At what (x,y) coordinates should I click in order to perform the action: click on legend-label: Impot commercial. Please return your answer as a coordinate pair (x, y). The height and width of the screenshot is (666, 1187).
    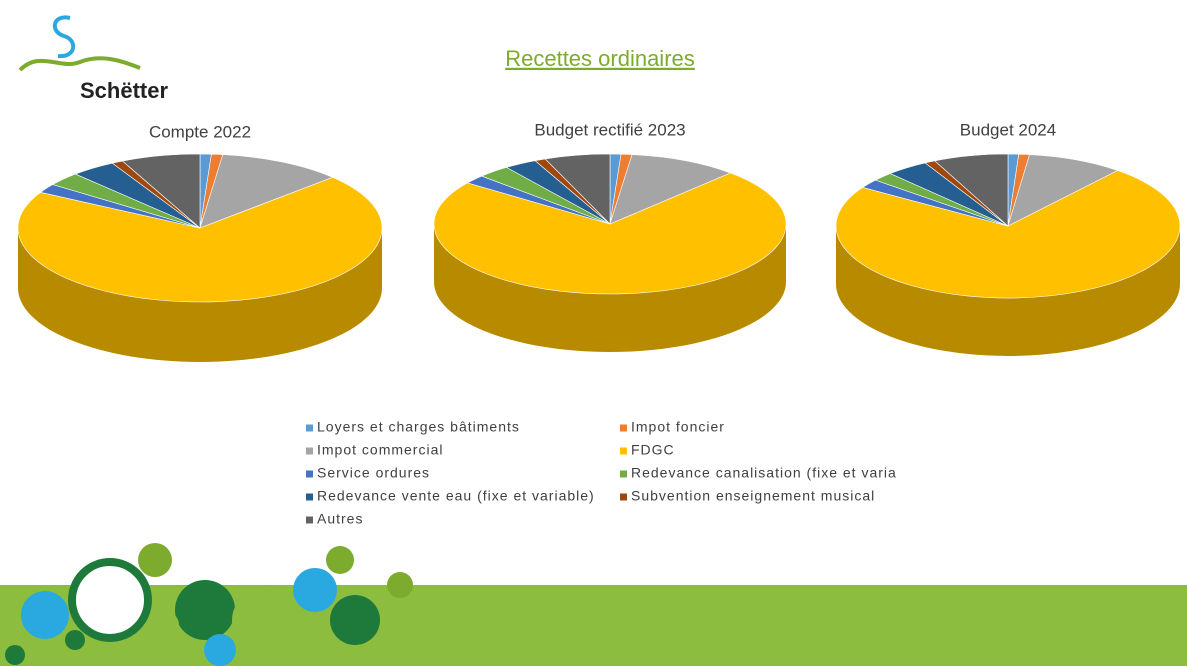
    Looking at the image, I should click on (380, 450).